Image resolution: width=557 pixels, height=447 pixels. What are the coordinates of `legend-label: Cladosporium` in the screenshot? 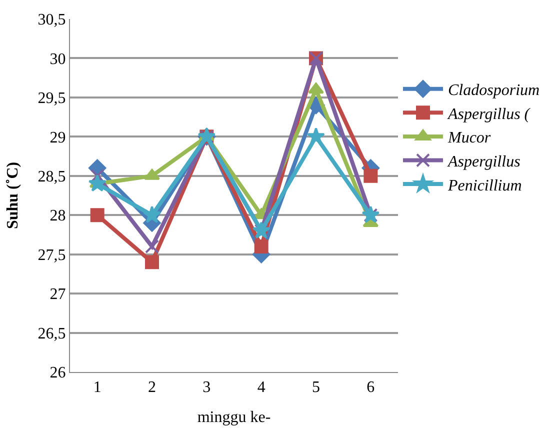 It's located at (494, 91).